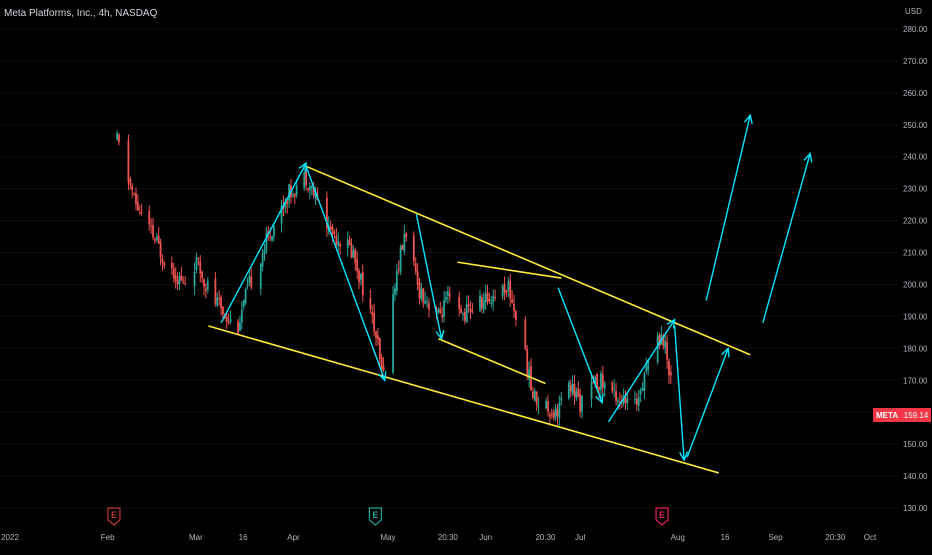 Image resolution: width=932 pixels, height=555 pixels. I want to click on price-tick-label: 200.00, so click(915, 284).